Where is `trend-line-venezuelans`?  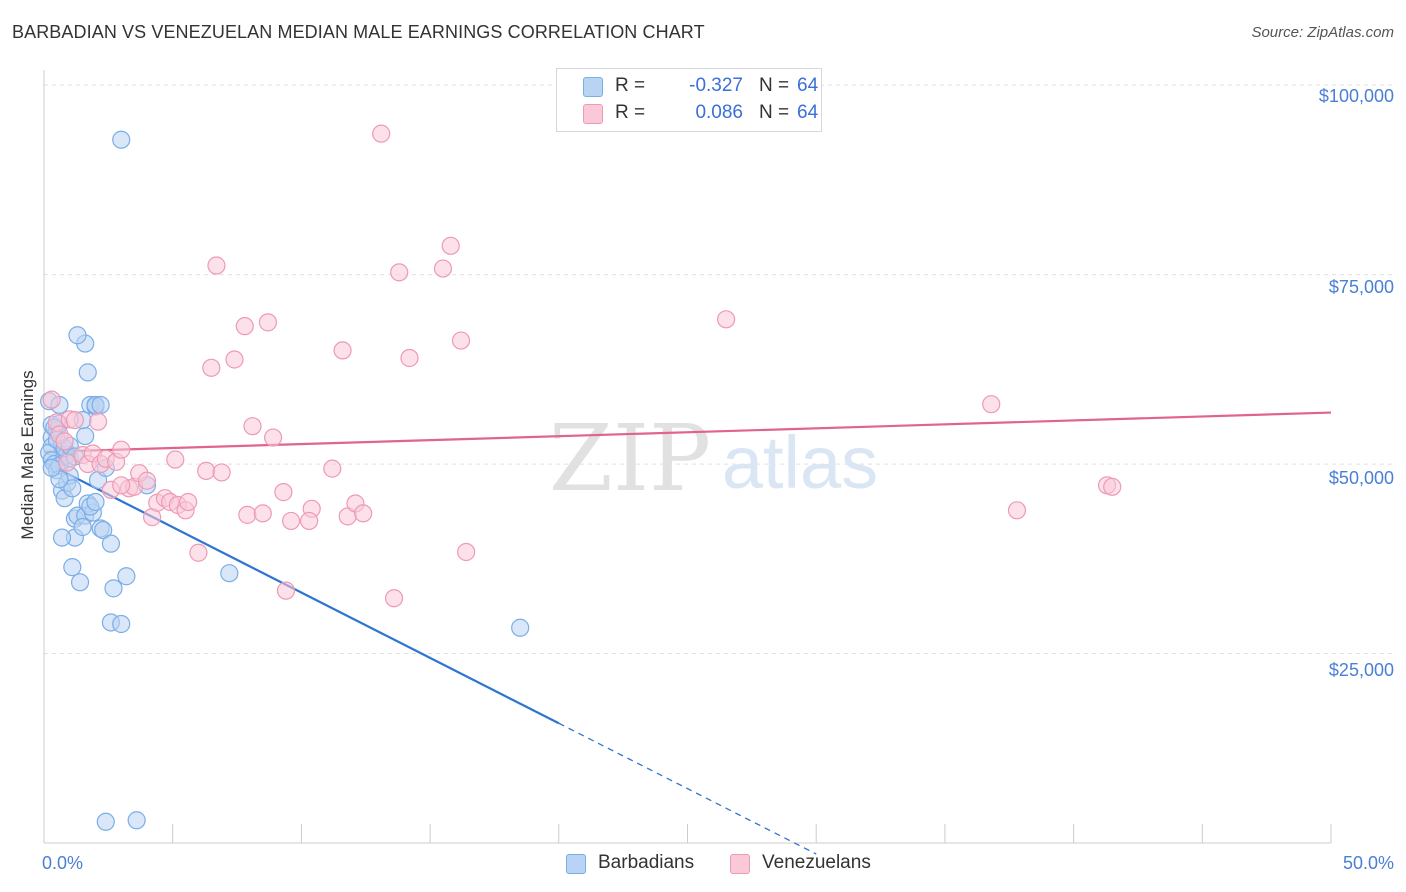
trend-line-venezuelans is located at coordinates (687, 432).